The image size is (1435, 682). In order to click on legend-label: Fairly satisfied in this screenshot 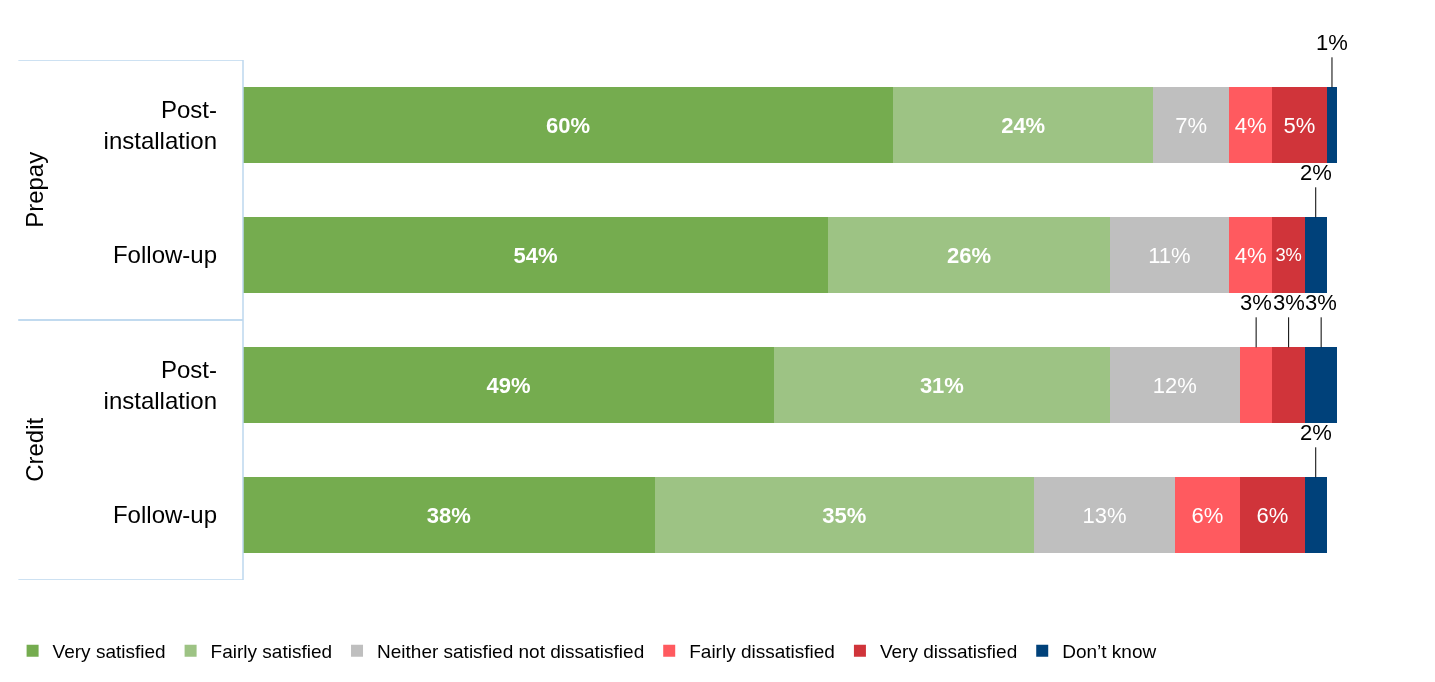, I will do `click(271, 652)`.